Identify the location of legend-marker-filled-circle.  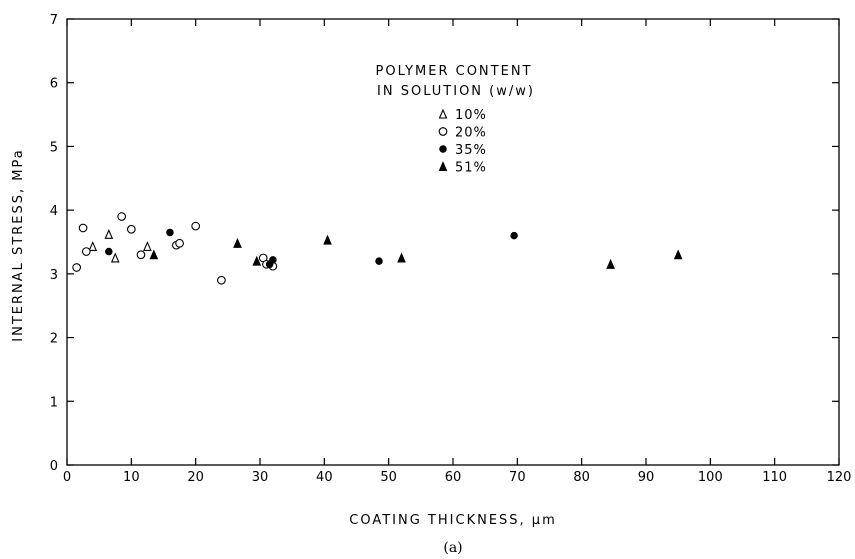
(443, 149).